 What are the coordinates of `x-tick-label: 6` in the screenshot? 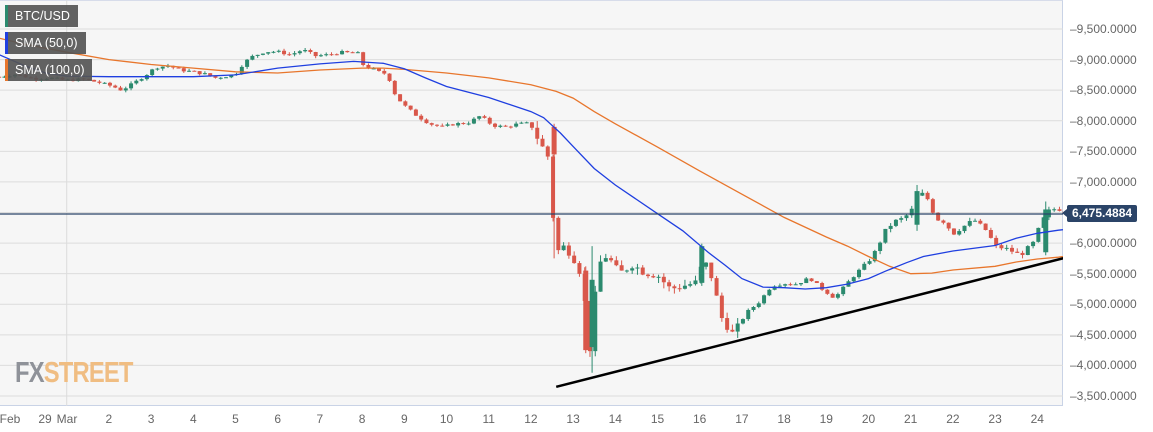 It's located at (278, 419).